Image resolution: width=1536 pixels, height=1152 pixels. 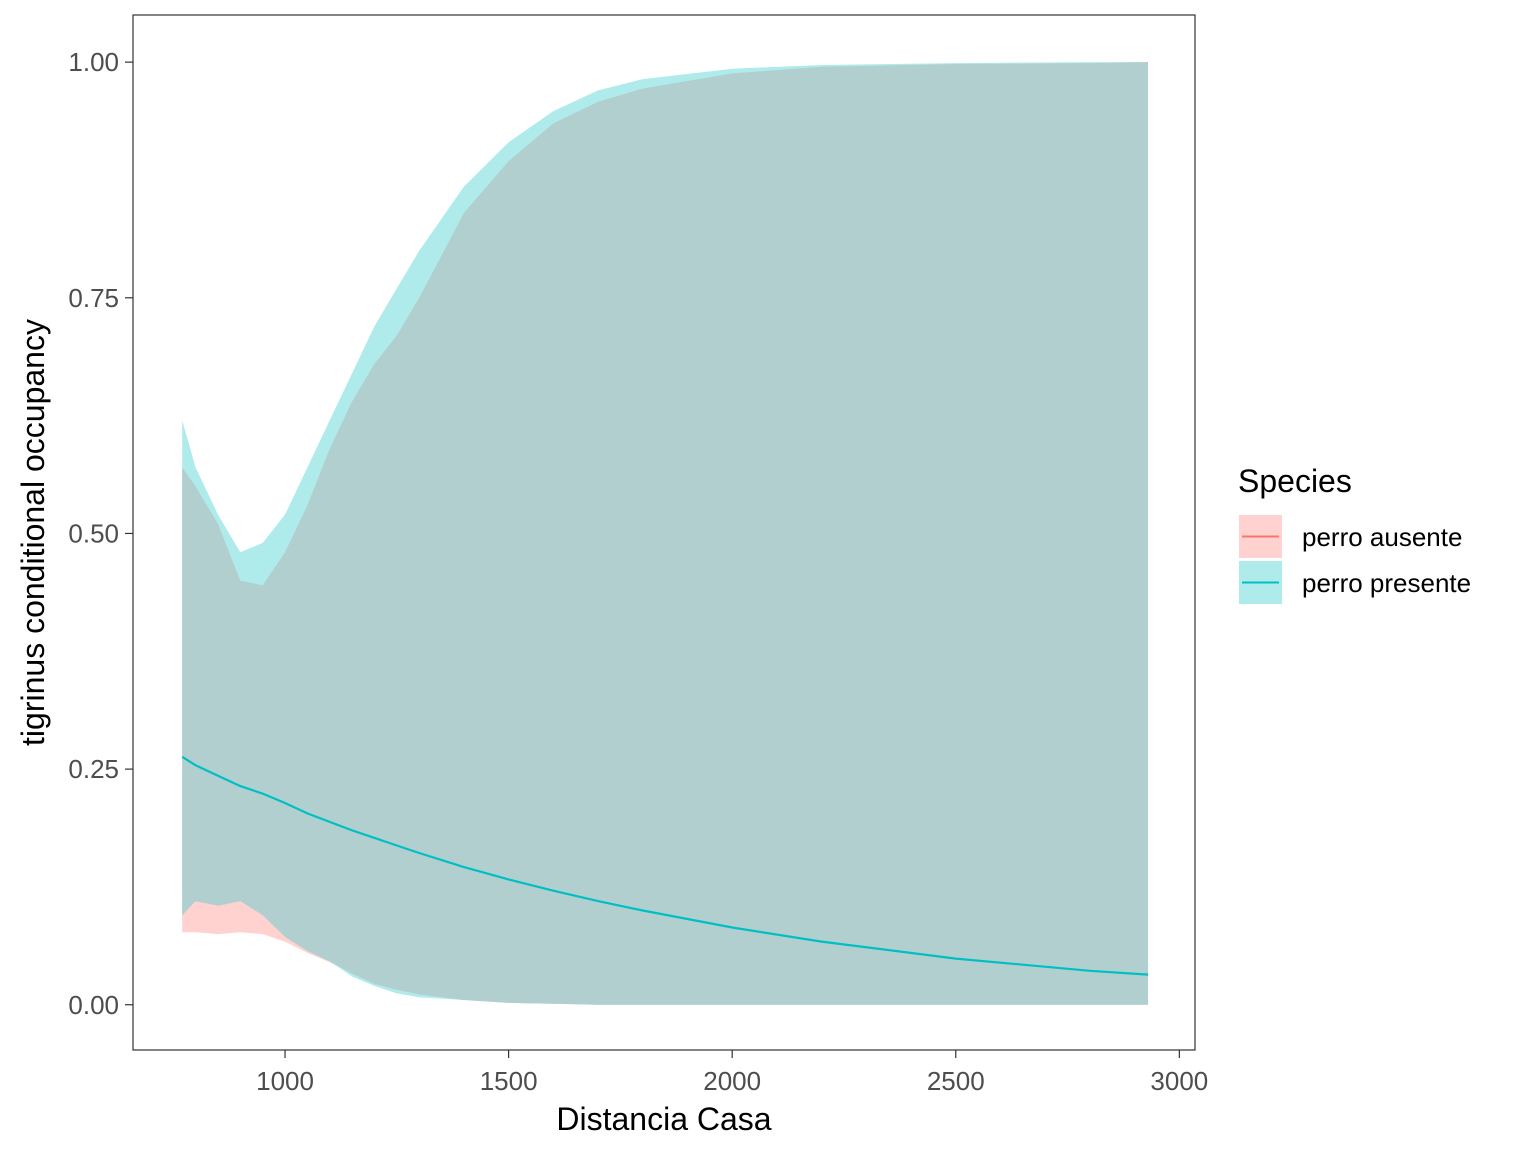 I want to click on y-axis: 0.00 0.25 0.50 0.75 1.00, so click(x=100, y=533).